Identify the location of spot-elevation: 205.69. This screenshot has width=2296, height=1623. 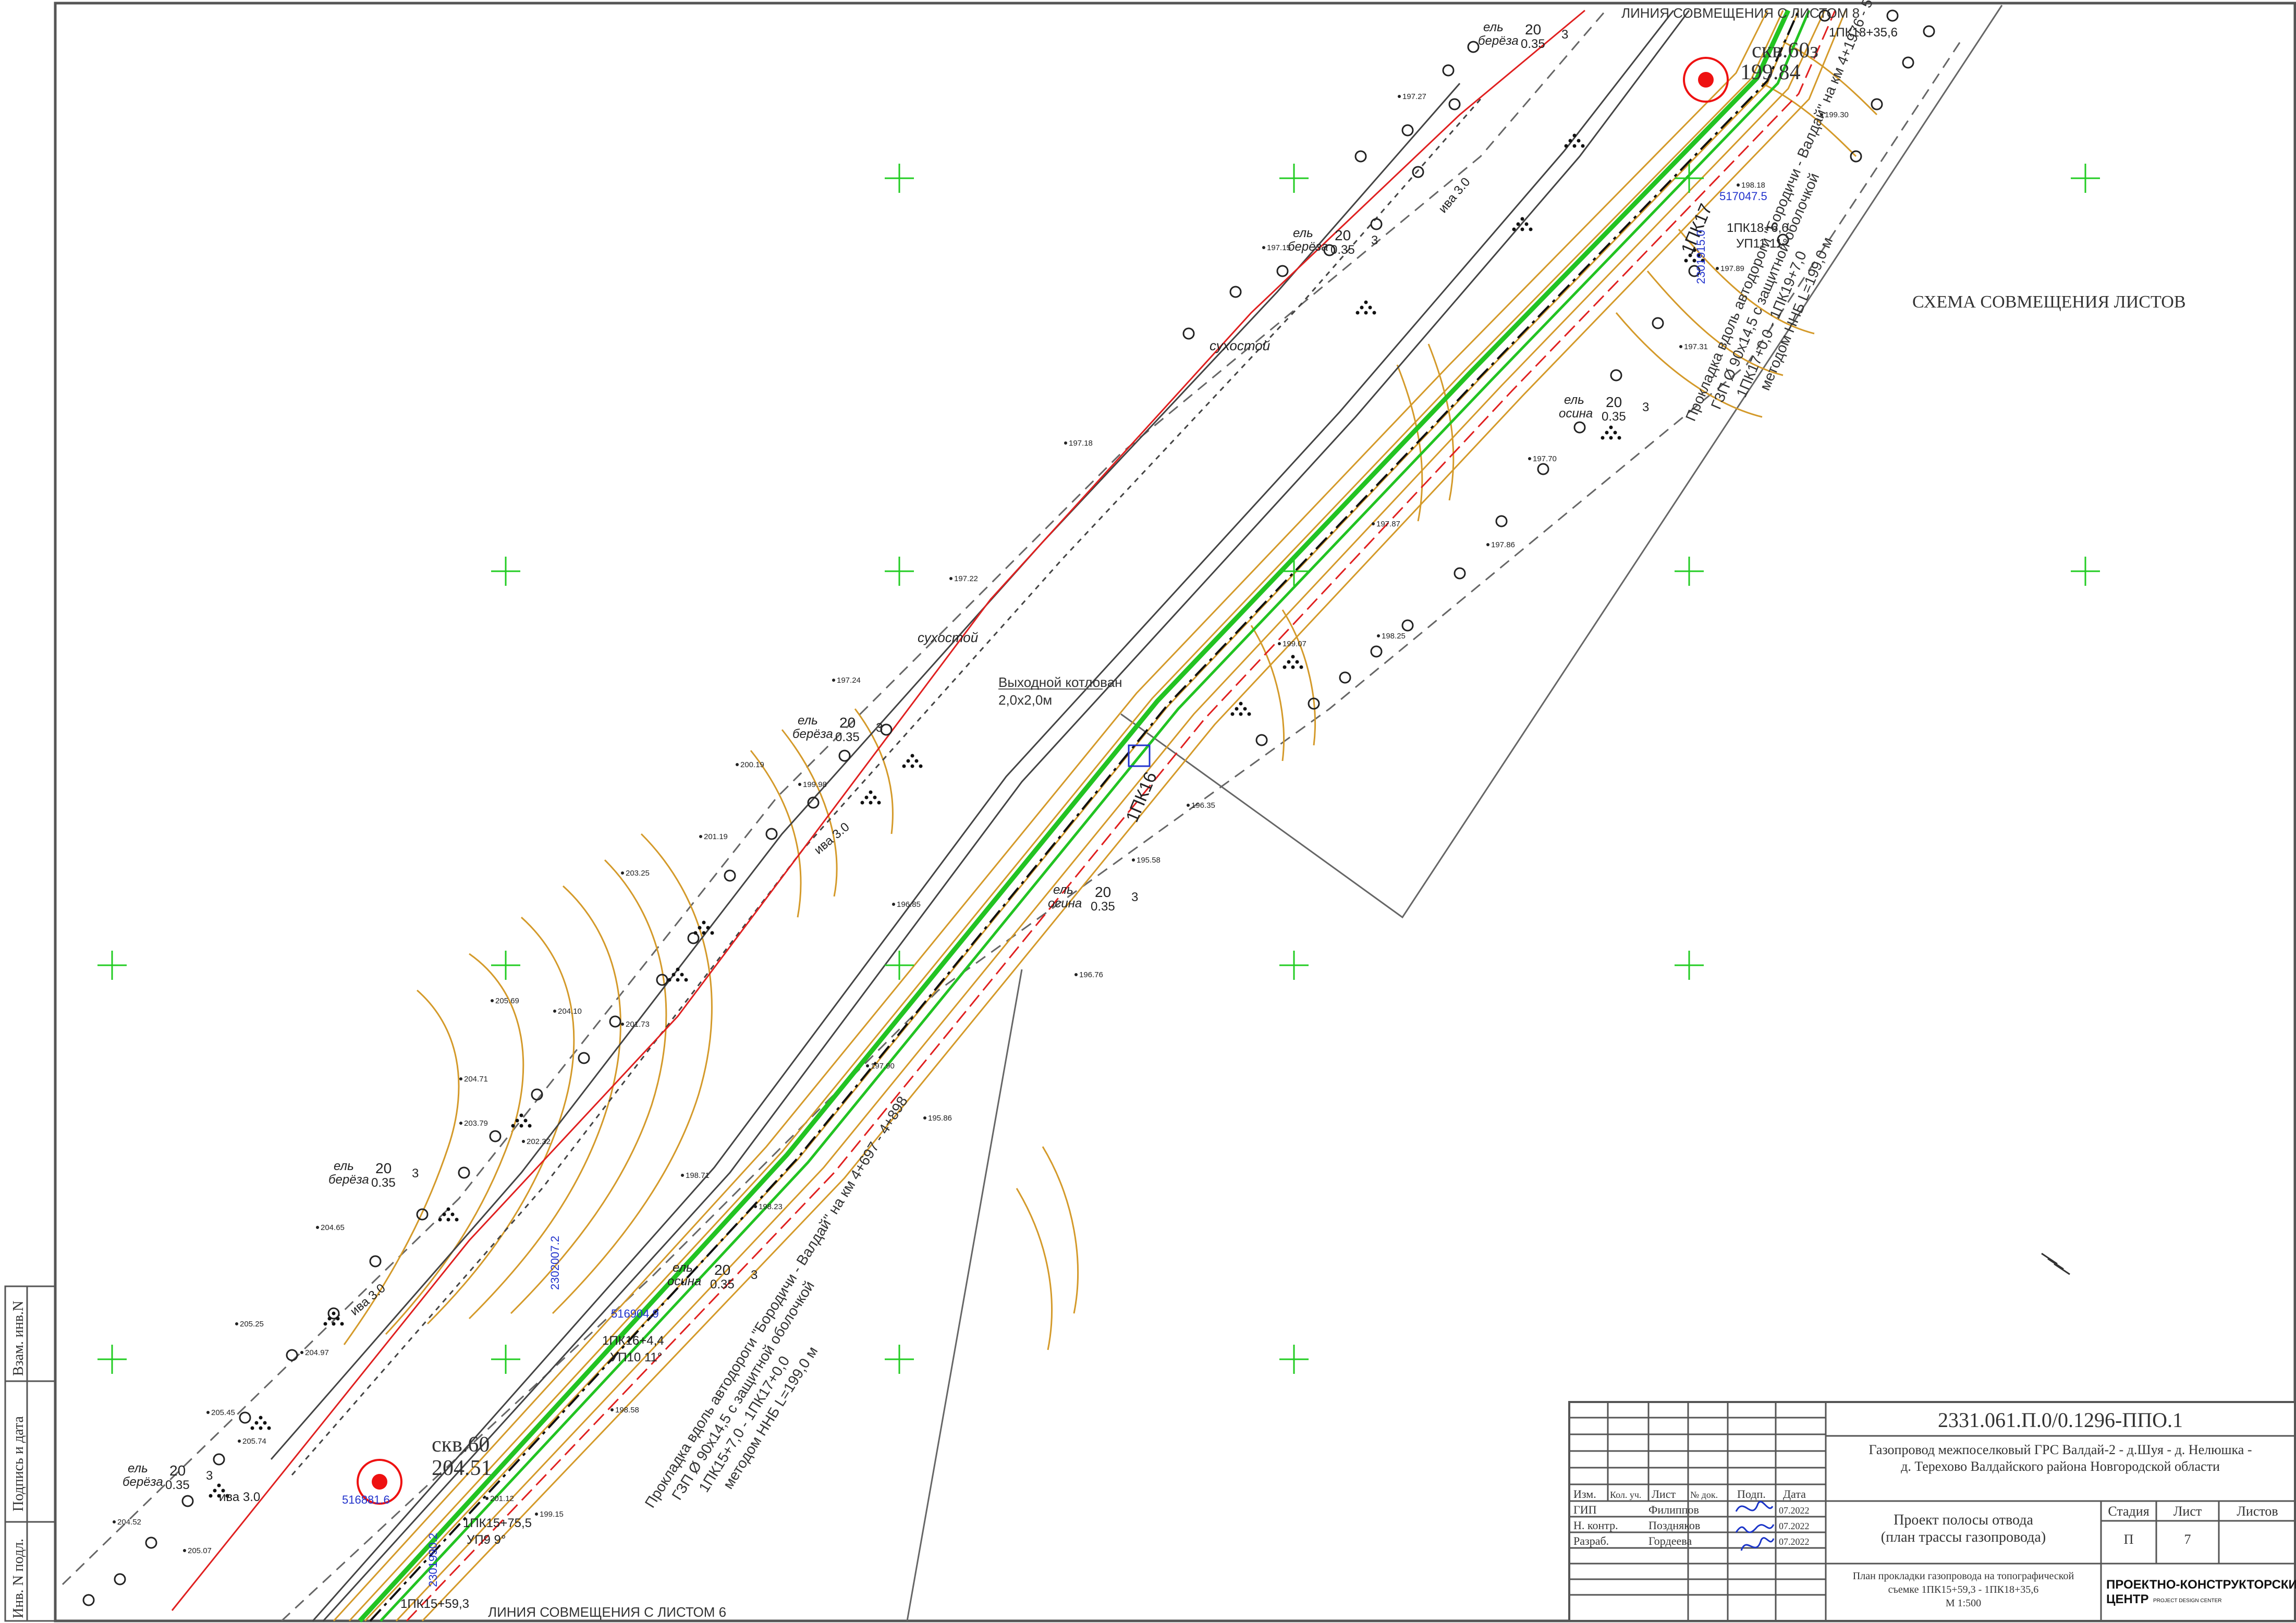
(505, 1001).